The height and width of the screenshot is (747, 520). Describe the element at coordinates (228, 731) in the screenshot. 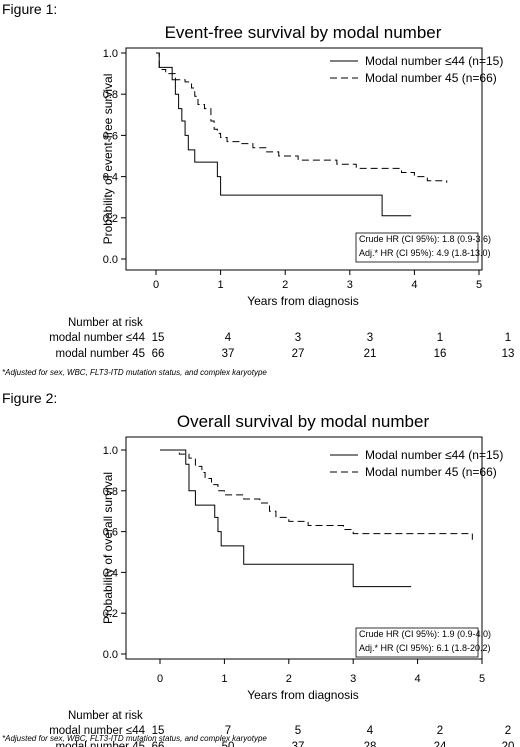

I see `risk-count: 7` at that location.